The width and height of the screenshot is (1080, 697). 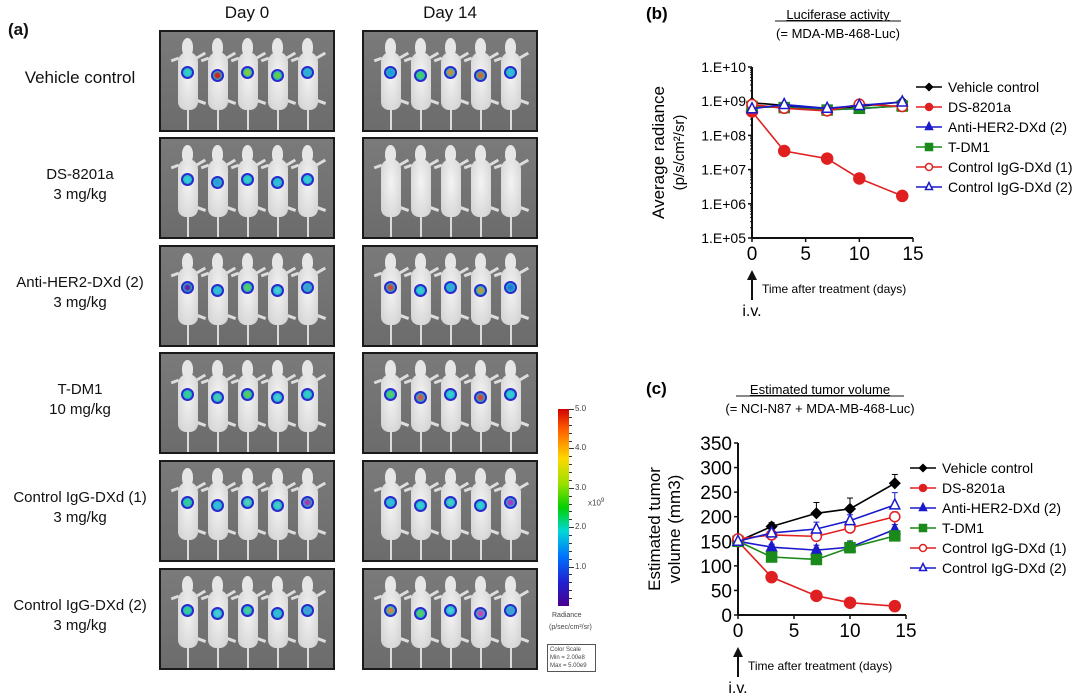 I want to click on column-header-day14: Day 14, so click(x=450, y=12).